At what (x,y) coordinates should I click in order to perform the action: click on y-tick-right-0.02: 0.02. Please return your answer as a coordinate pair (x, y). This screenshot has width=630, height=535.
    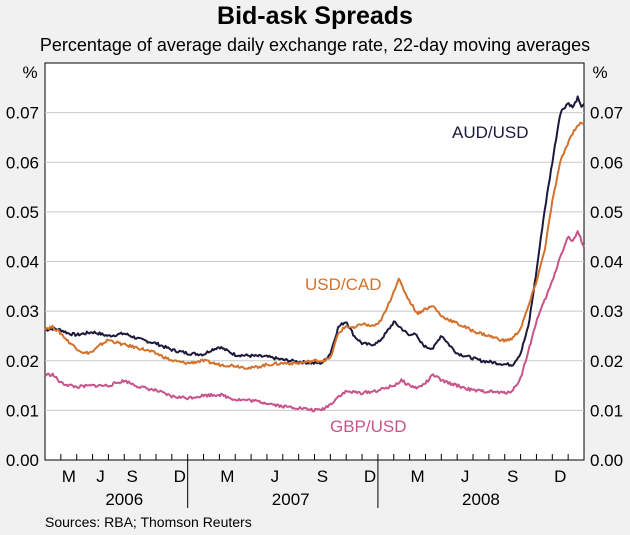
    Looking at the image, I should click on (606, 361).